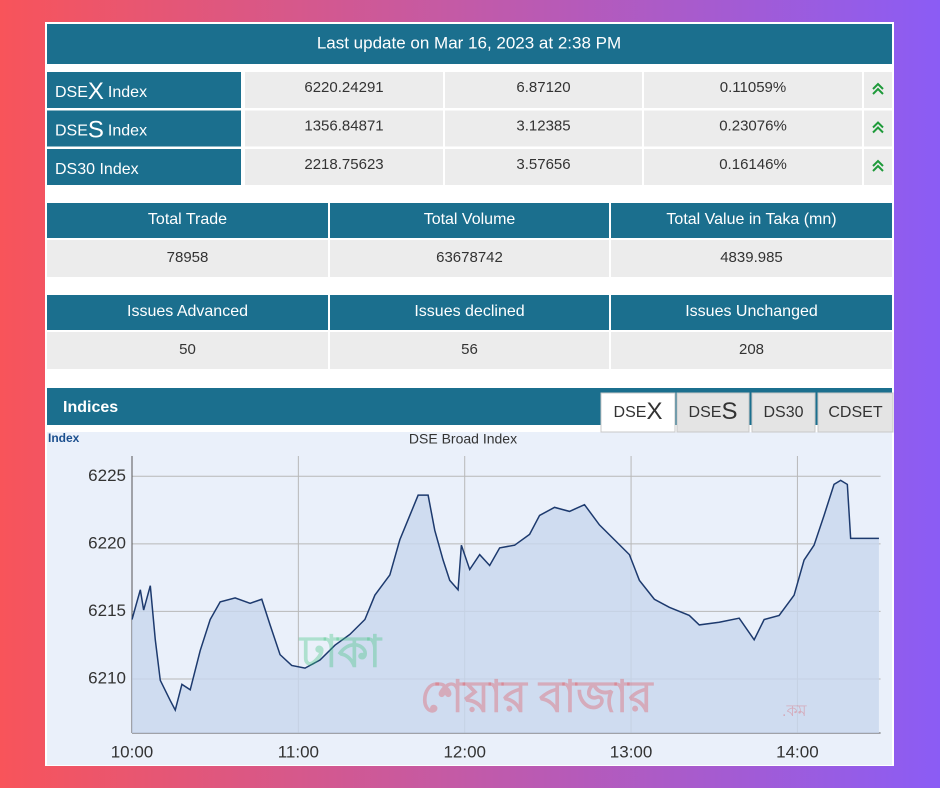 The width and height of the screenshot is (940, 793). Describe the element at coordinates (340, 652) in the screenshot. I see `watermark: ঢাকা` at that location.